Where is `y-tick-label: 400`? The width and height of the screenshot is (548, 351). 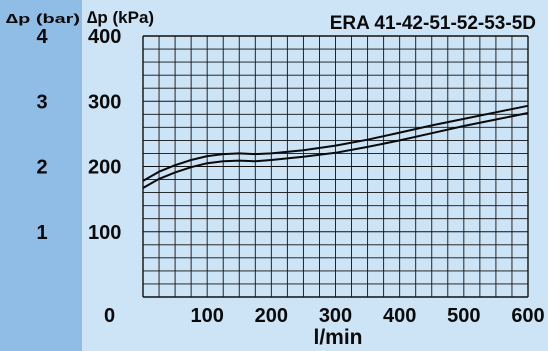 y-tick-label: 400 is located at coordinates (104, 37).